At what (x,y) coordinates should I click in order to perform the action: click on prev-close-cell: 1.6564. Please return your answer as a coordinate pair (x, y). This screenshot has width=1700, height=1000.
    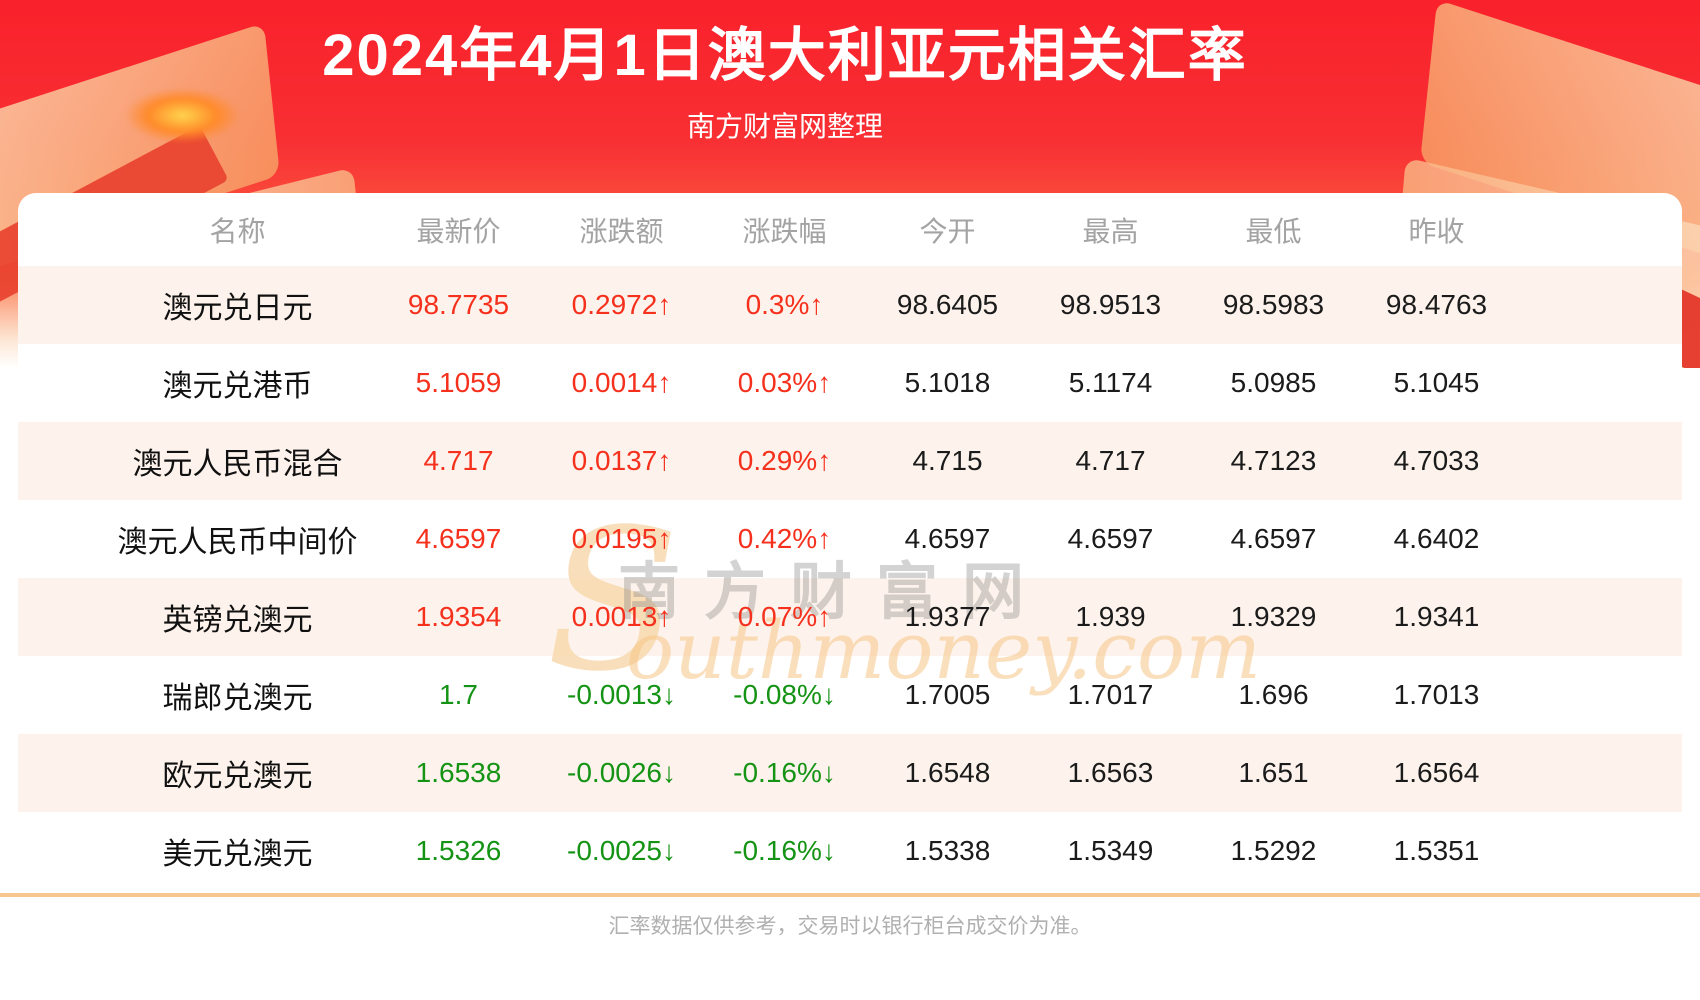
    Looking at the image, I should click on (1436, 772).